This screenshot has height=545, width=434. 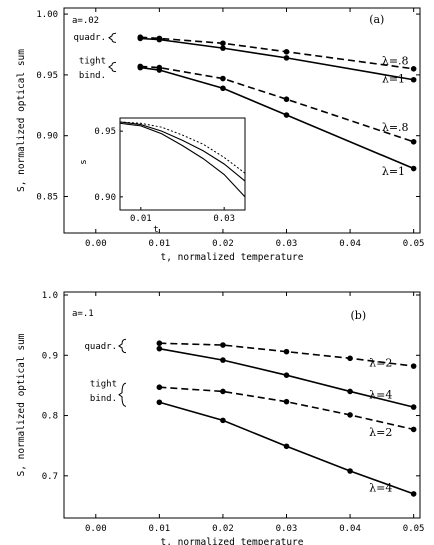 I want to click on inset-y-axis-label: s, so click(x=84, y=161).